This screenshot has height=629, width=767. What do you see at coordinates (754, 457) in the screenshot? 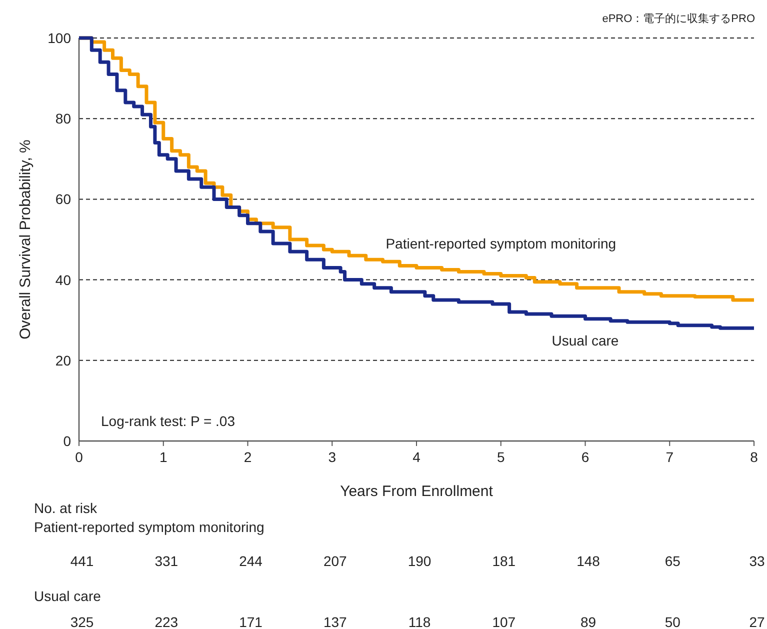
I see `x-tick-label: 8` at bounding box center [754, 457].